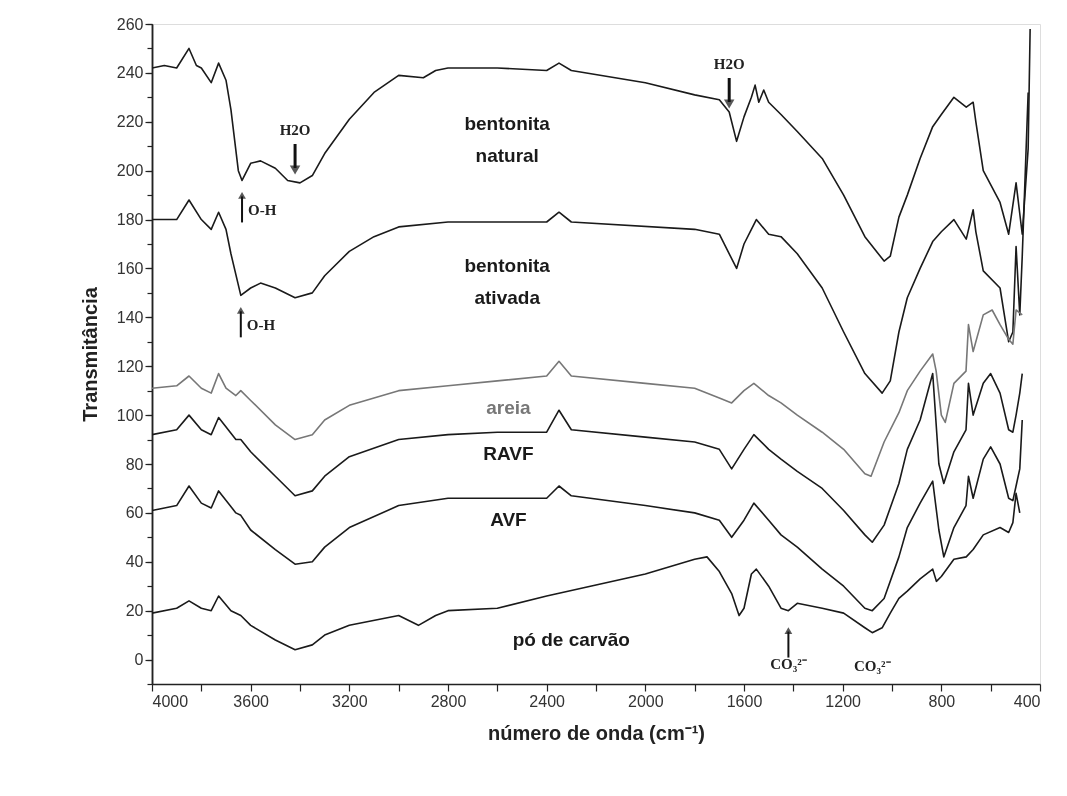  I want to click on y-tick-label: 40, so click(134, 562).